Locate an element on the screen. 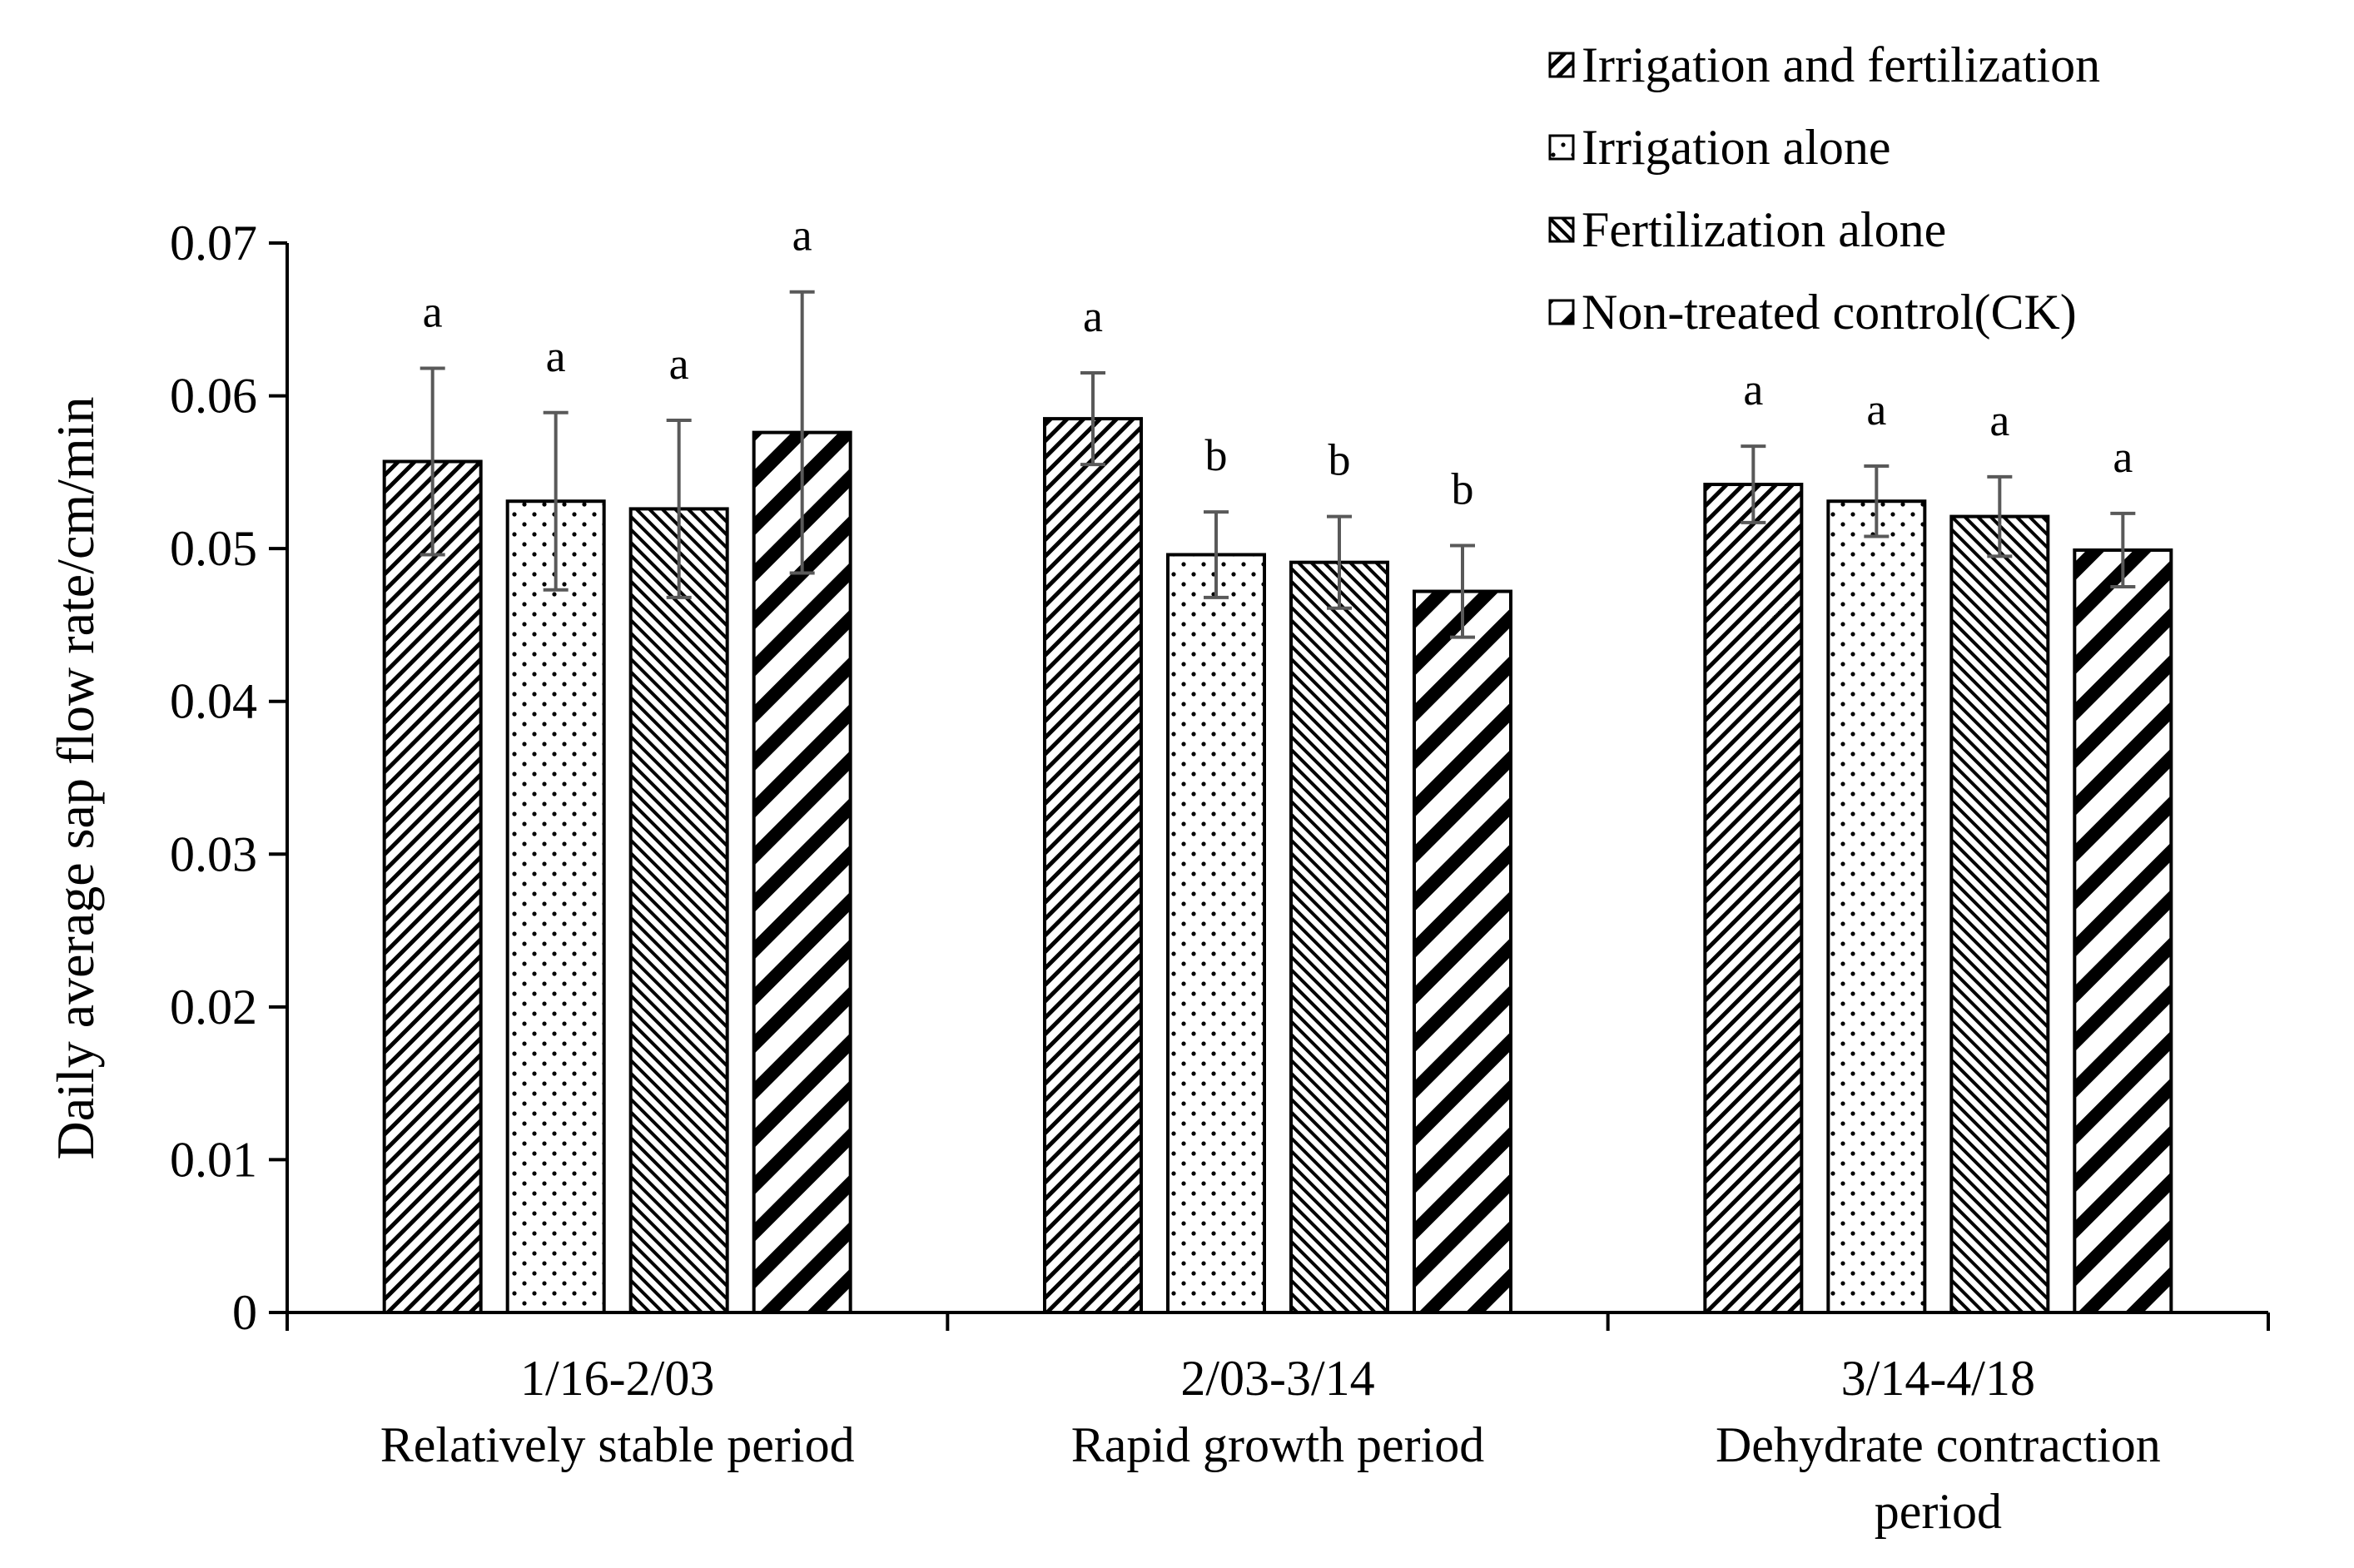 The image size is (2354, 1568). y-tick-label: 0.01 is located at coordinates (214, 1159).